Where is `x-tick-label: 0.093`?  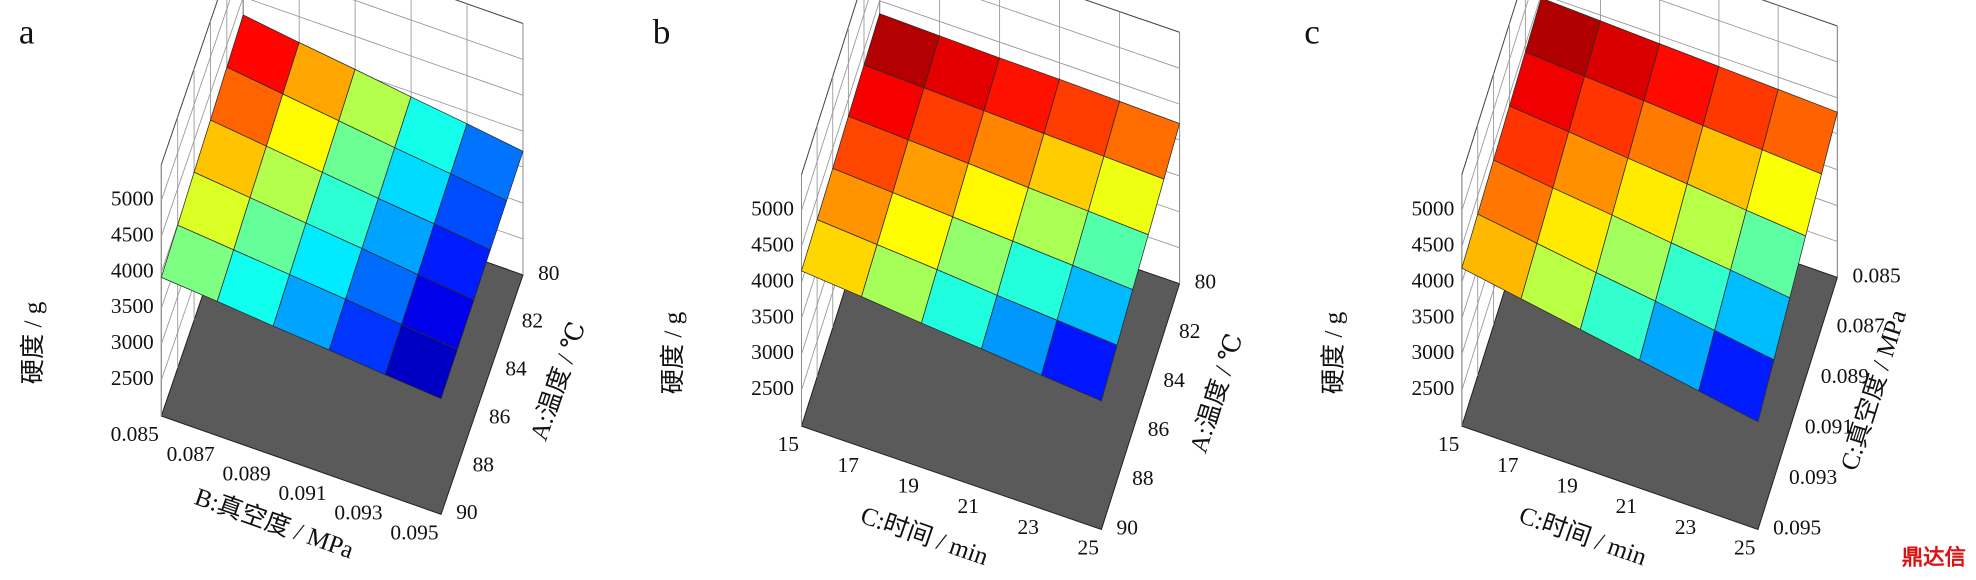 x-tick-label: 0.093 is located at coordinates (358, 513).